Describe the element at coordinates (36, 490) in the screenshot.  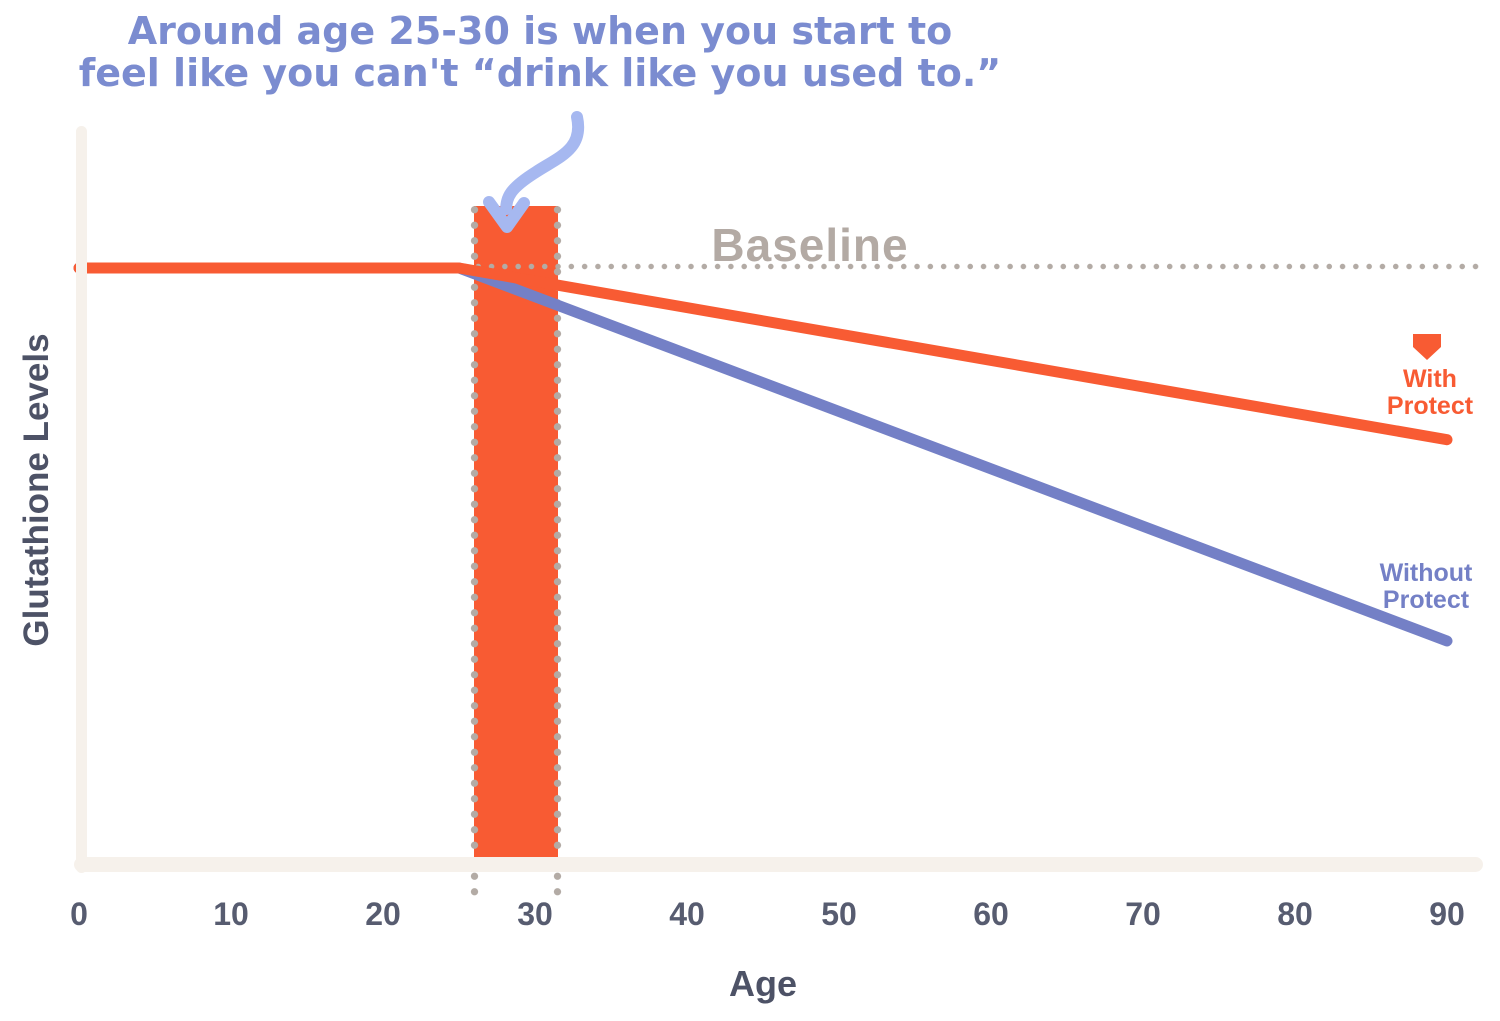
I see `y-axis-label: Glutathione Levels` at that location.